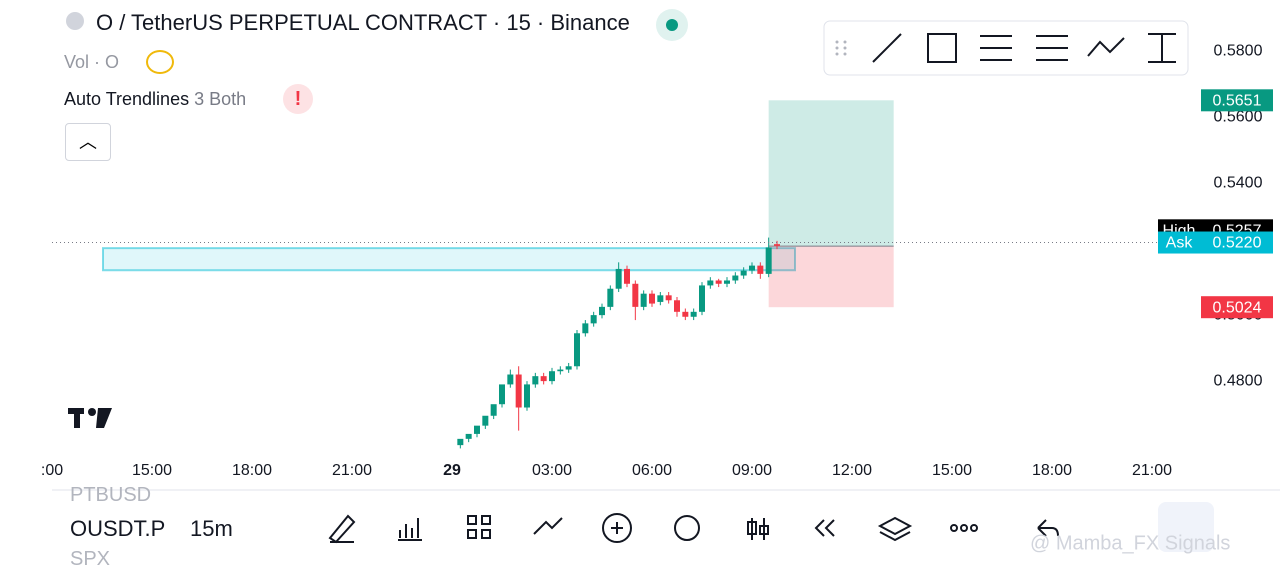 This screenshot has height=567, width=1280. What do you see at coordinates (996, 48) in the screenshot?
I see `support-tool` at bounding box center [996, 48].